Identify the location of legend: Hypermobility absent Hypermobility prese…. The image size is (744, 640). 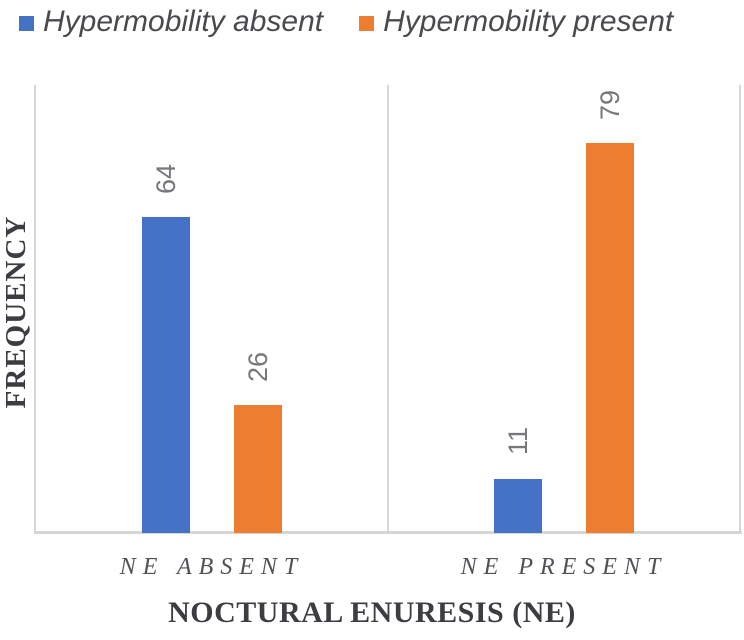
(346, 22).